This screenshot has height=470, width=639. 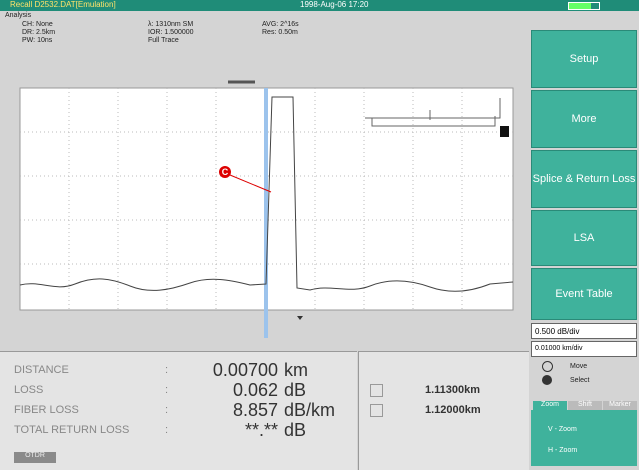 I want to click on knob-icon, so click(x=547, y=366).